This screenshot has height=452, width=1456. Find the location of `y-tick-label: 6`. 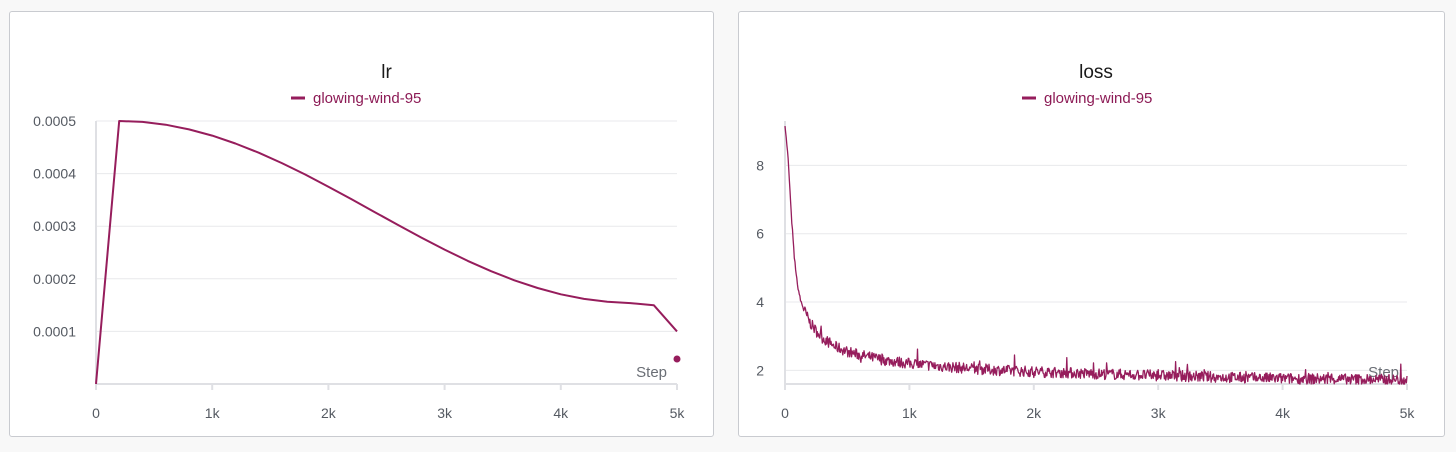

y-tick-label: 6 is located at coordinates (760, 234).